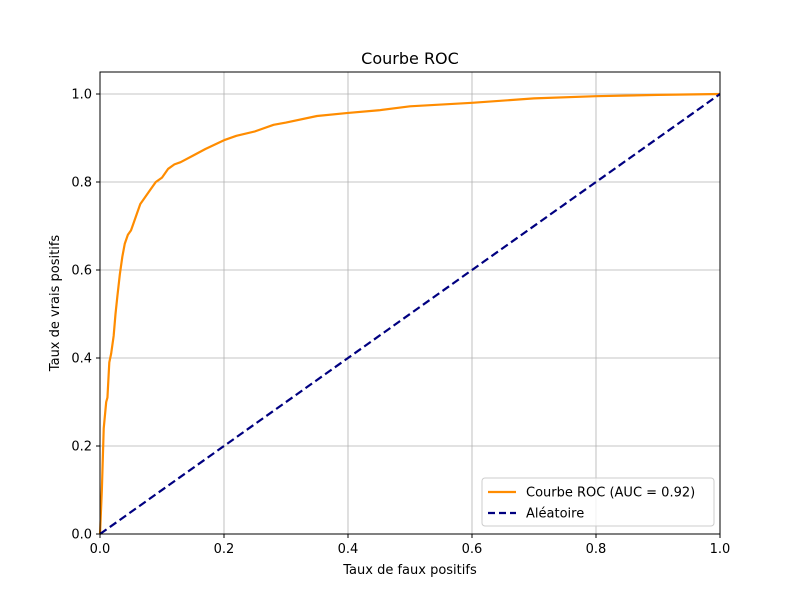 This screenshot has width=800, height=605. What do you see at coordinates (81, 535) in the screenshot?
I see `y-tick-label: 0.0` at bounding box center [81, 535].